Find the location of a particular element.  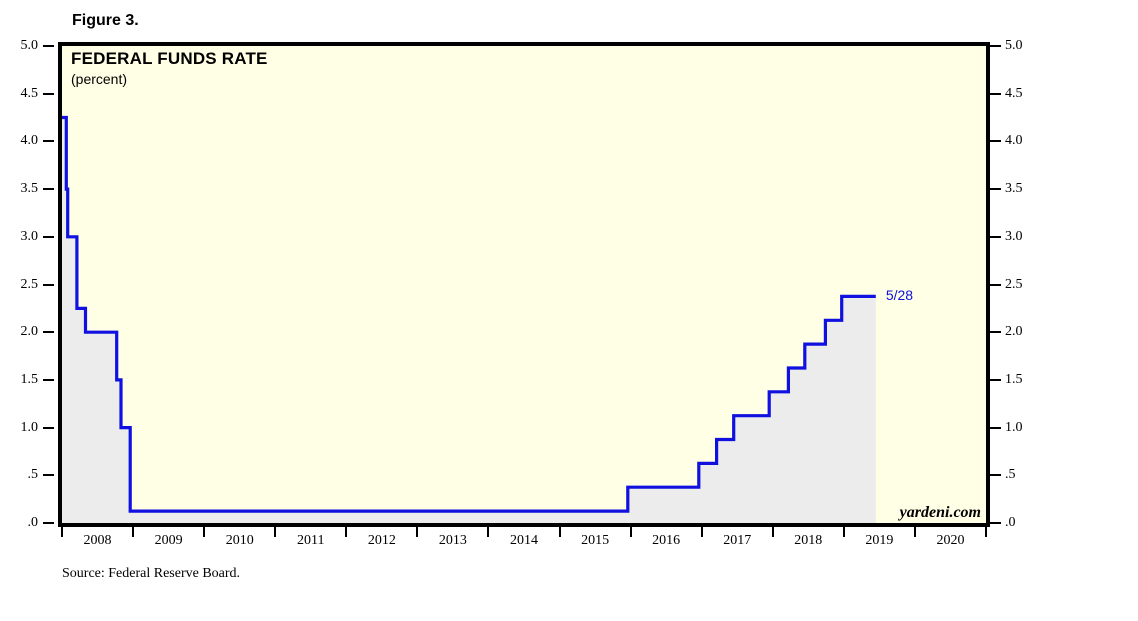

chart-subtitle: (percent) is located at coordinates (99, 79).